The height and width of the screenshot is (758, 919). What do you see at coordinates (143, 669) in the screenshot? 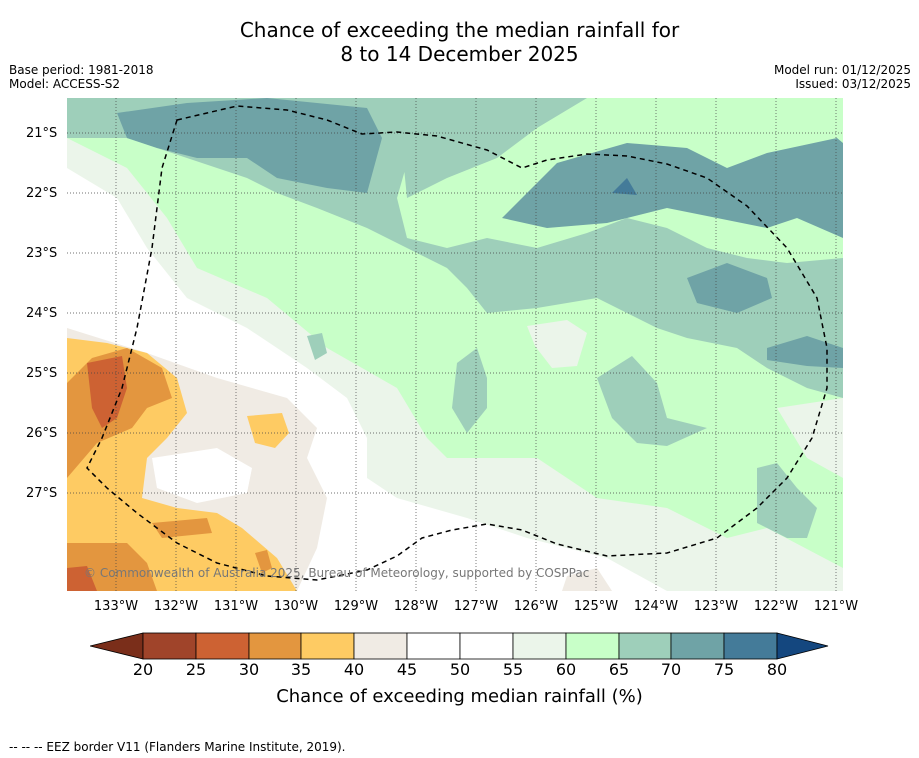
I see `colorbar-tick: 20` at bounding box center [143, 669].